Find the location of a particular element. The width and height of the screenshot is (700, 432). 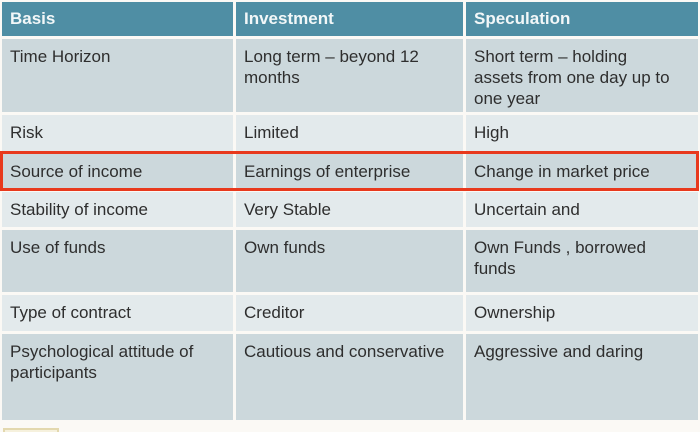

cell-use-of-funds-speculation: Own Funds , borrowed funds is located at coordinates (582, 261).